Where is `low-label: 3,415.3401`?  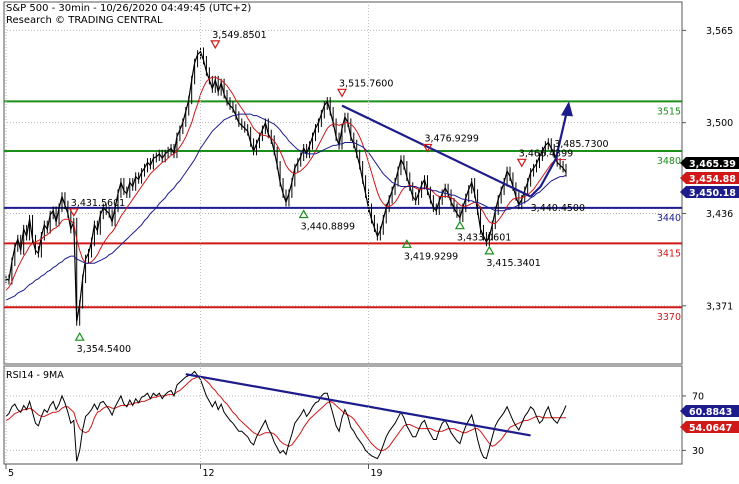
low-label: 3,415.3401 is located at coordinates (513, 263).